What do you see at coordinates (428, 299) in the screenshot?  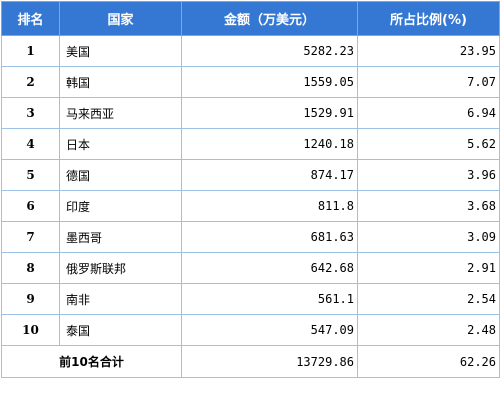 I see `share-cell: 2.54` at bounding box center [428, 299].